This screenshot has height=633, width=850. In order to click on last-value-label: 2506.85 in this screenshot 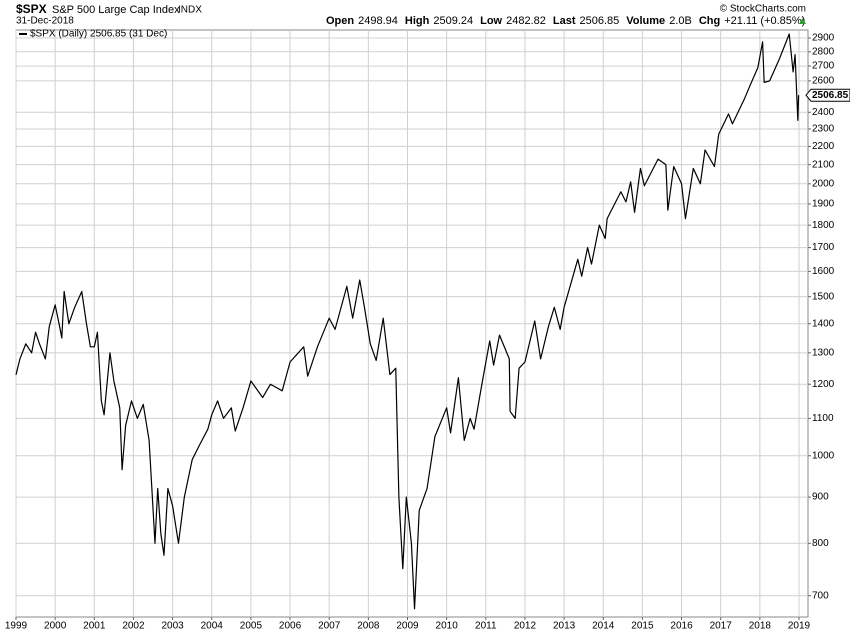, I will do `click(830, 95)`.